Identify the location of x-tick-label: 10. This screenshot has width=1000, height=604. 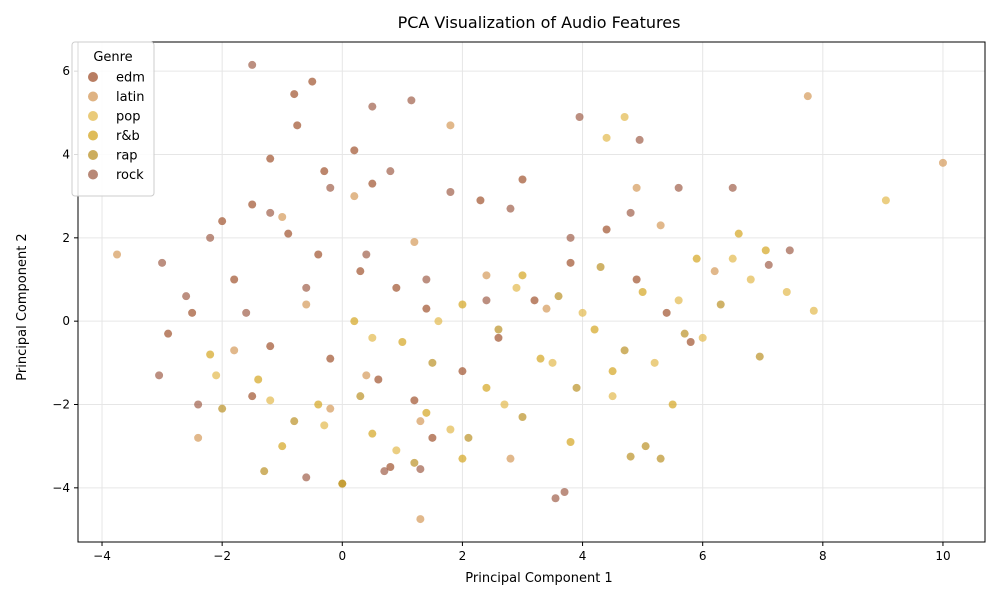
(942, 556).